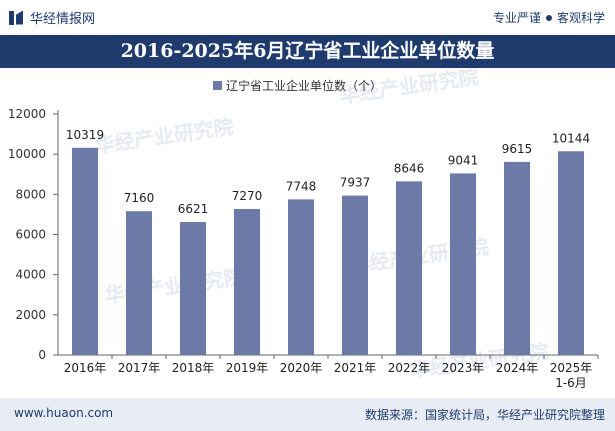 The height and width of the screenshot is (431, 615). I want to click on data-label: 10319, so click(85, 135).